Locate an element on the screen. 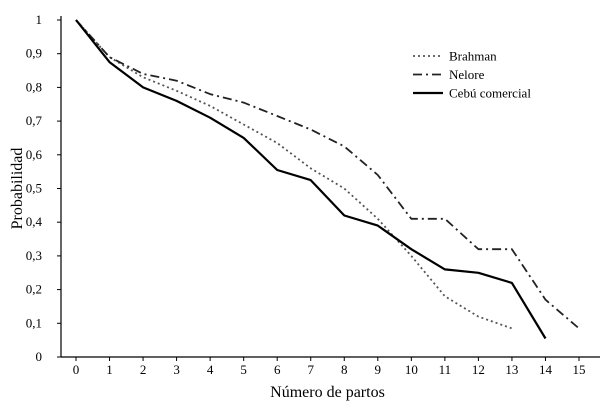 Image resolution: width=604 pixels, height=408 pixels. legend: Brahman Nelore Cebú comercial is located at coordinates (472, 75).